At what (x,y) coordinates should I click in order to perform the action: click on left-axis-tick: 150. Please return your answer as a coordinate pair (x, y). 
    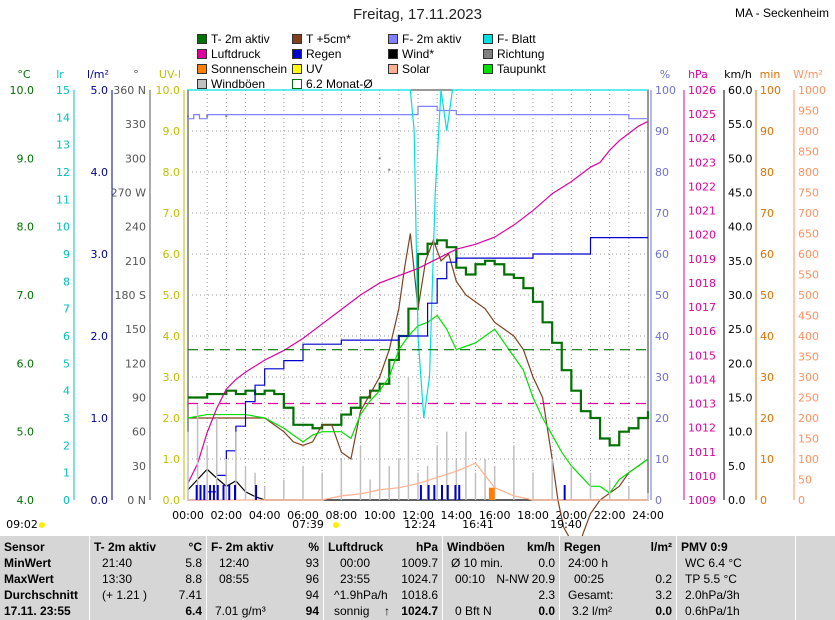
    Looking at the image, I should click on (135, 329).